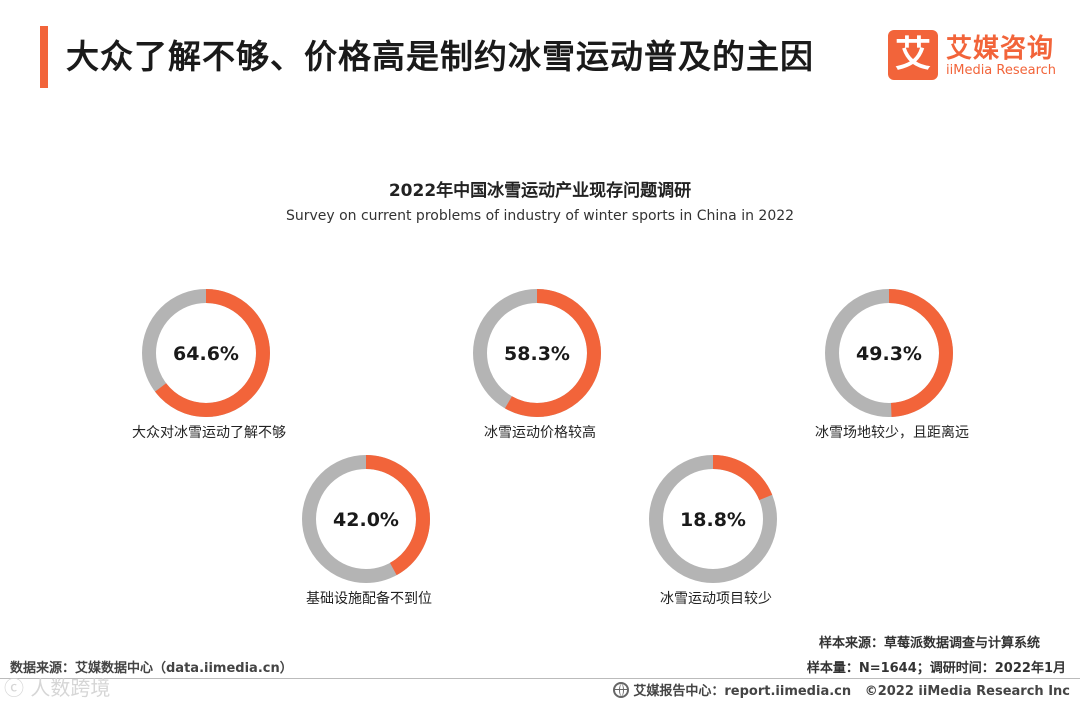 This screenshot has width=1080, height=702. What do you see at coordinates (540, 678) in the screenshot?
I see `footer-divider` at bounding box center [540, 678].